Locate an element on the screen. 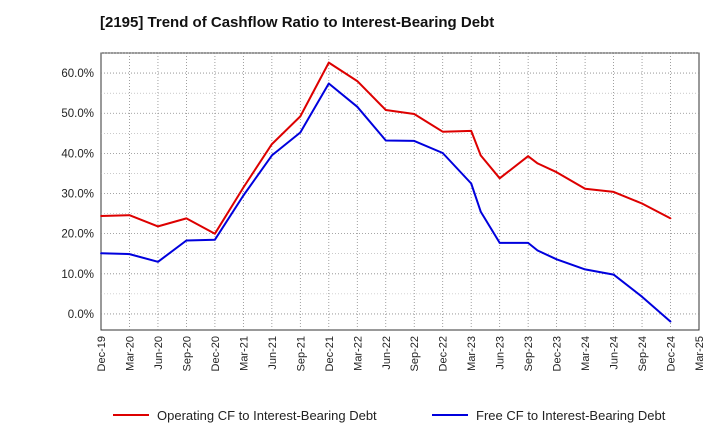 This screenshot has height=440, width=720. x-tick-label: Mar-22 is located at coordinates (358, 353).